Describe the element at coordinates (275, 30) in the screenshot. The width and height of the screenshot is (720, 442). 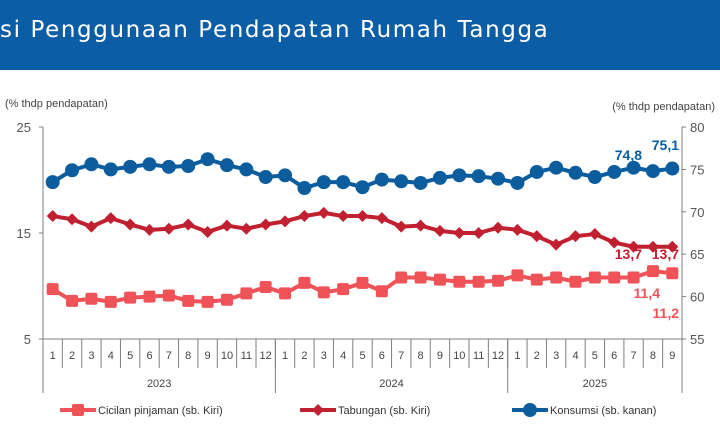
I see `page-title: si Penggunaan Pendapatan Rumah Tangga` at that location.